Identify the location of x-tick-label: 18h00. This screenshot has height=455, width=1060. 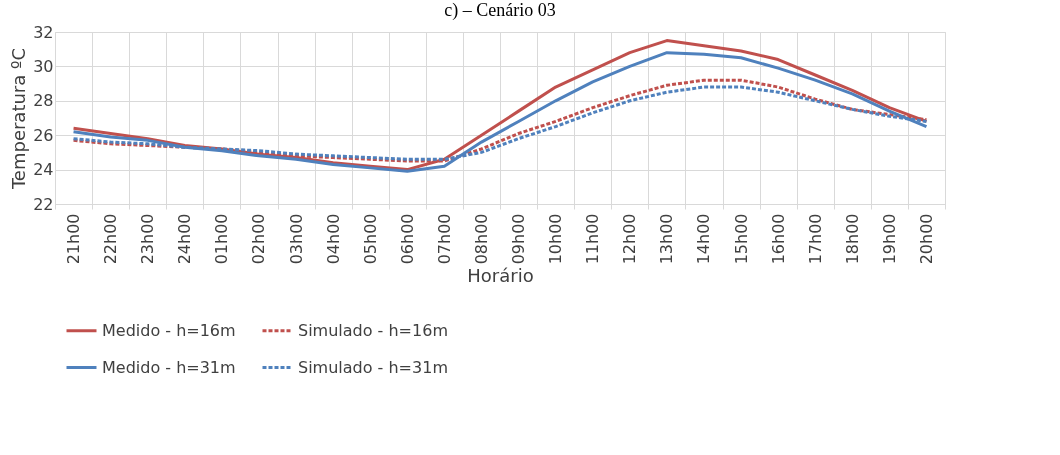
(852, 239).